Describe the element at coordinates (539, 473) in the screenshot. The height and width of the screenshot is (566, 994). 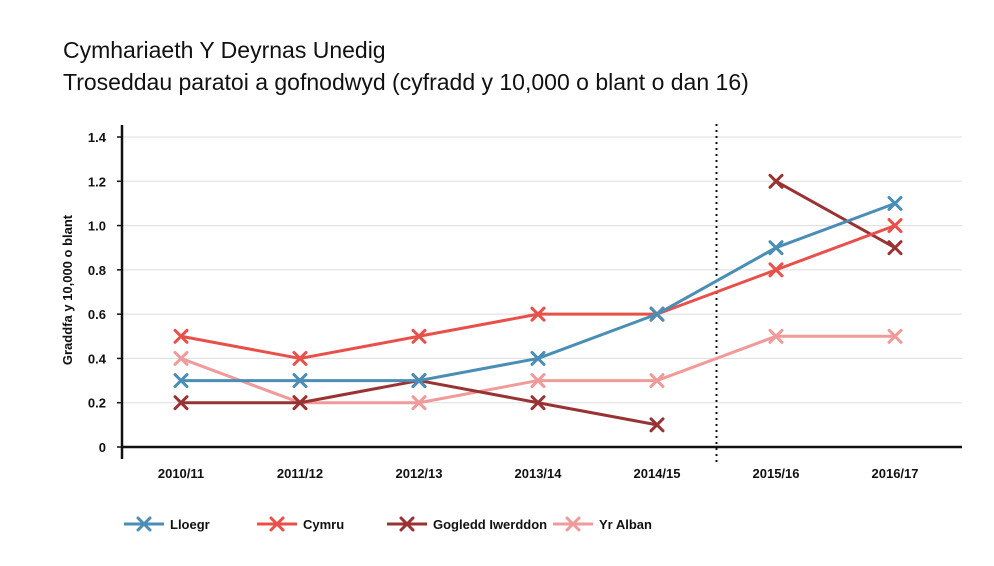
I see `x-tick-label: 2013/14` at that location.